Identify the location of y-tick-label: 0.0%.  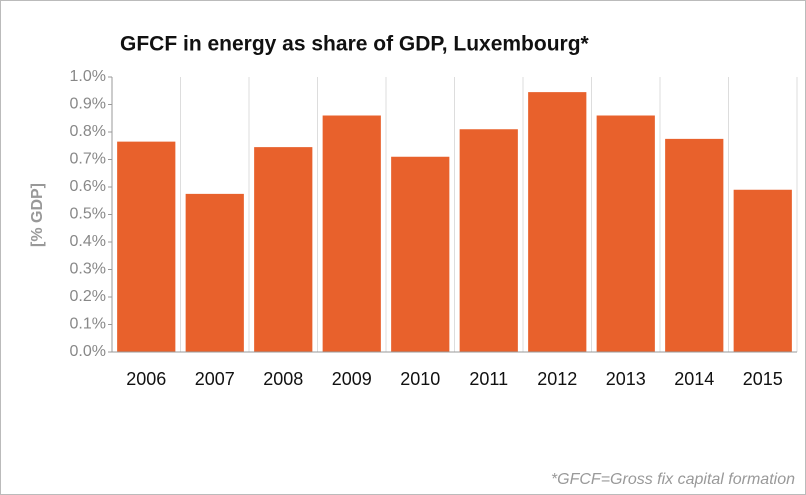
(88, 351).